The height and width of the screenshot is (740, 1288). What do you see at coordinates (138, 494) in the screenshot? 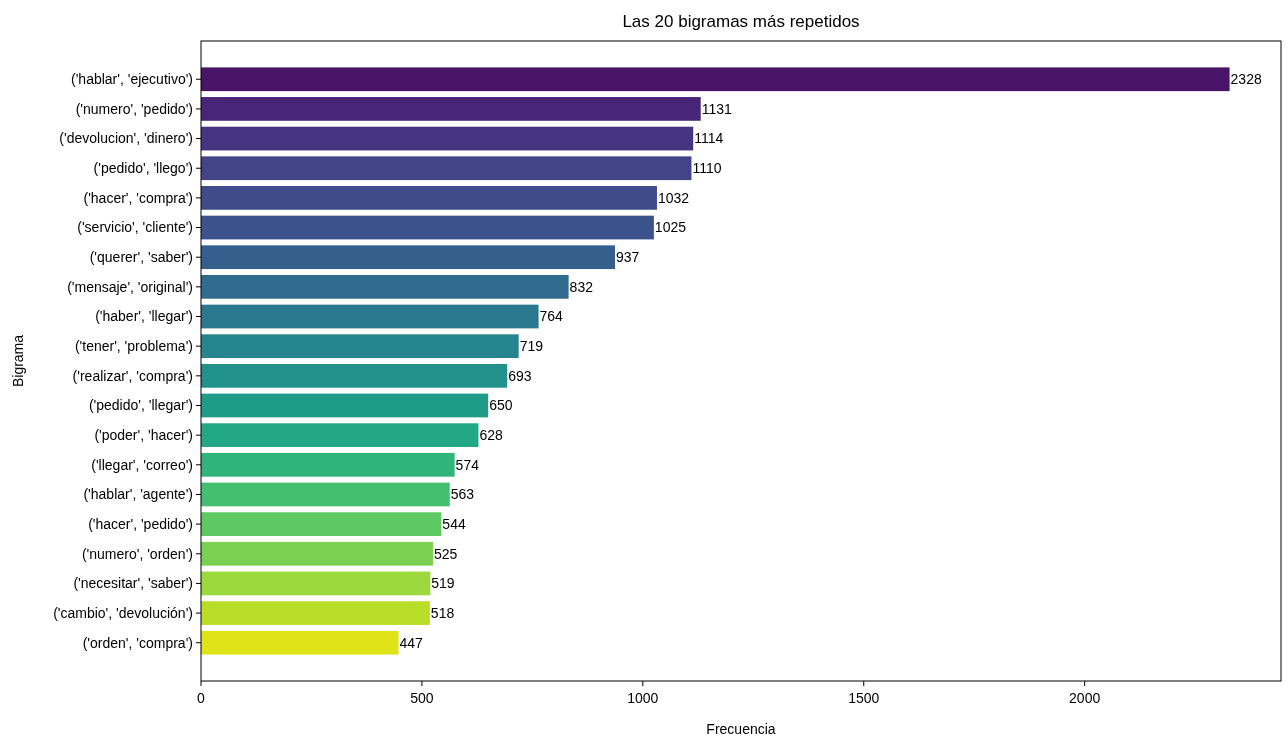
I see `y-tick-label: ('hablar', 'agente')` at bounding box center [138, 494].